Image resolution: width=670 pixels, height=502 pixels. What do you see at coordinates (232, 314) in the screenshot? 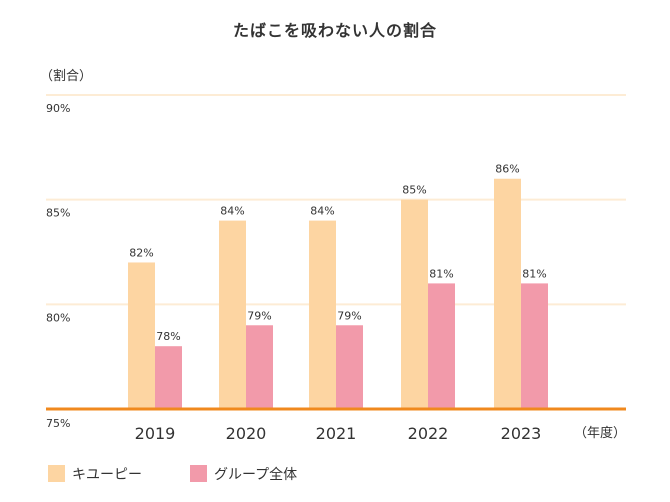
I see `bar-kewpie-2020` at bounding box center [232, 314].